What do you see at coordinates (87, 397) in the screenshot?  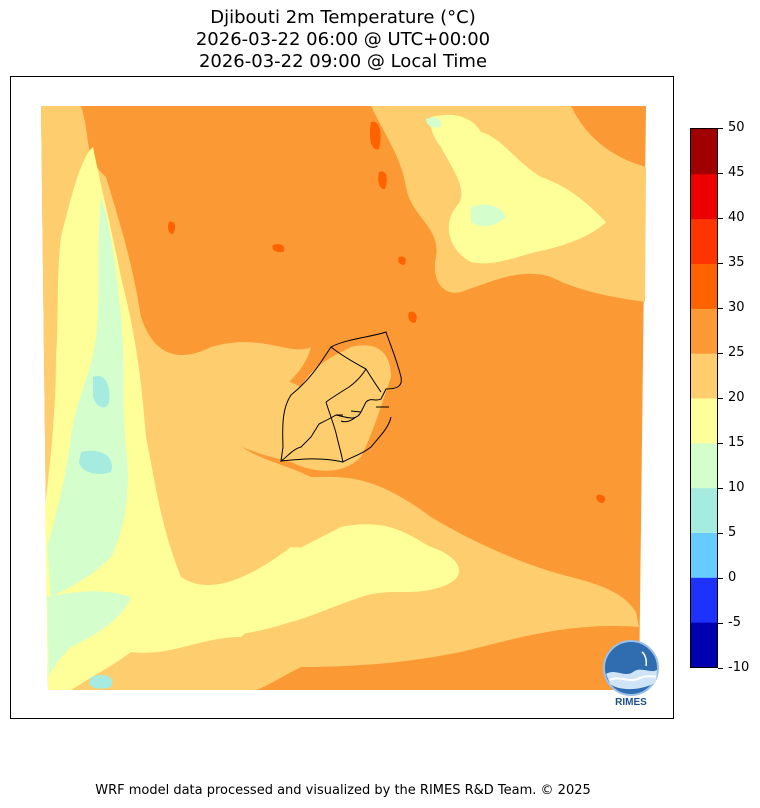 I see `zone-10-15-west` at bounding box center [87, 397].